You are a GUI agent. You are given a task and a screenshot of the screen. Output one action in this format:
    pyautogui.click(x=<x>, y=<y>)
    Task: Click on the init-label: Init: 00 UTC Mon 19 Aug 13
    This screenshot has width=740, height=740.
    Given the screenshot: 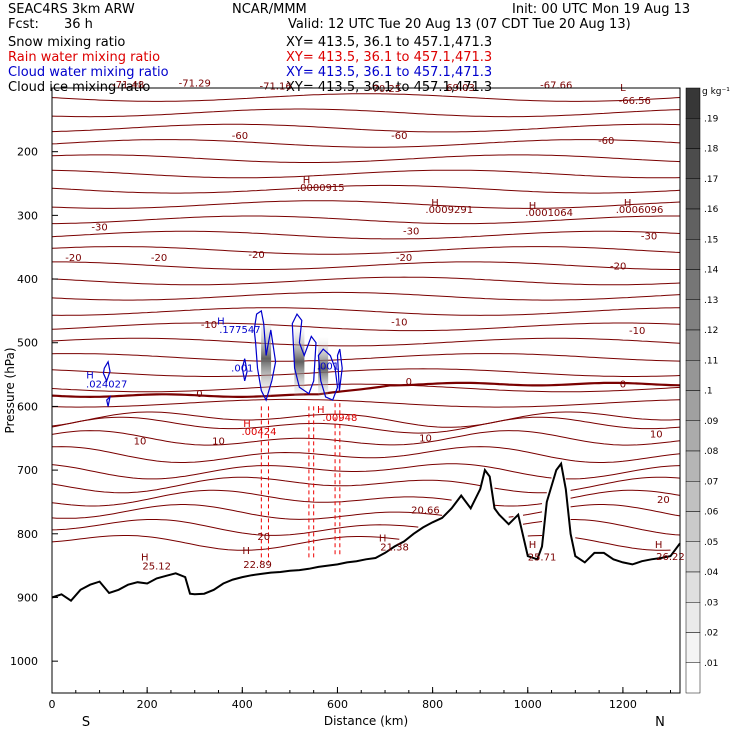 What is the action you would take?
    pyautogui.click(x=601, y=9)
    